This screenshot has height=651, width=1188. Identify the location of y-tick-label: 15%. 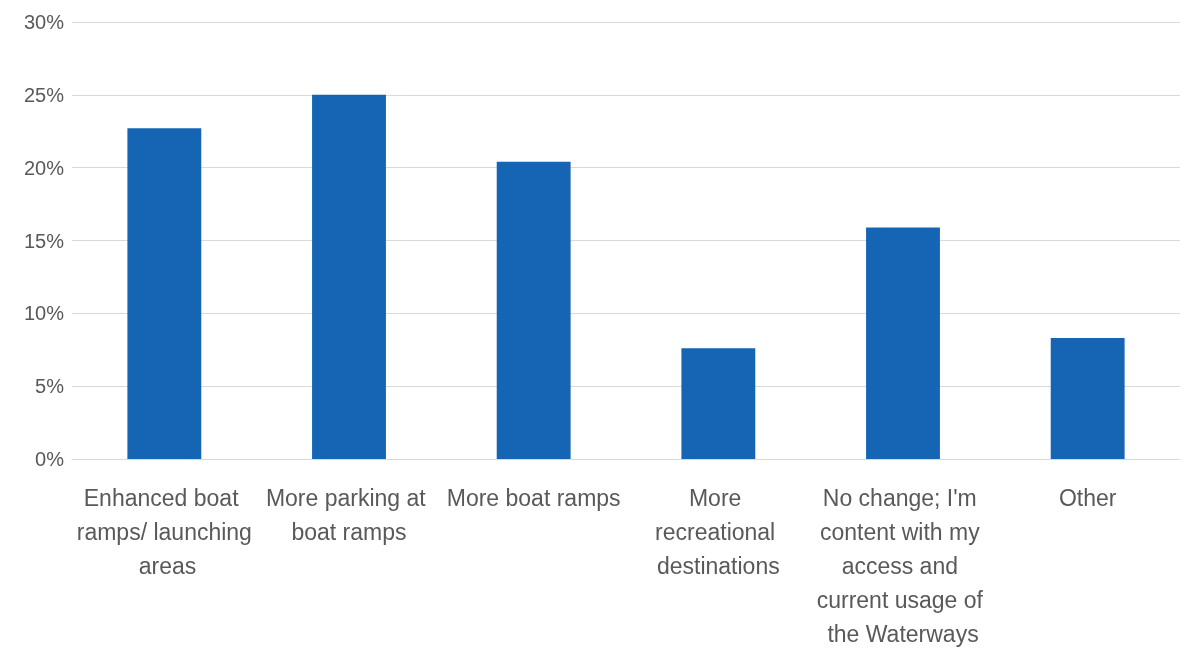
(44, 240).